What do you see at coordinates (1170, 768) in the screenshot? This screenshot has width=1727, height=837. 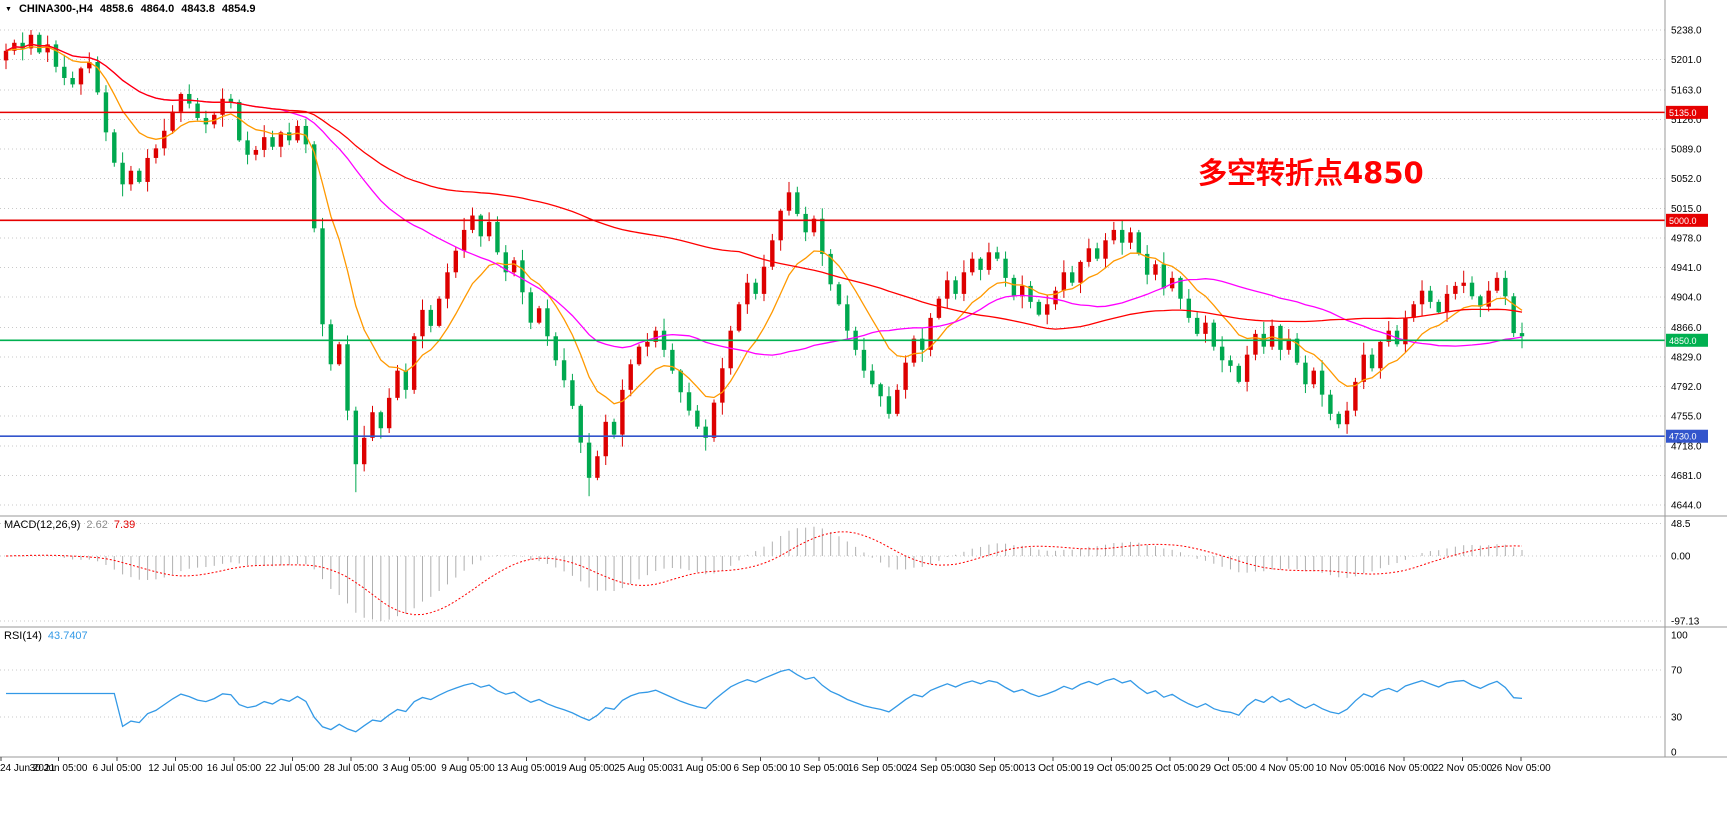 I see `time-axis-label: 25 Oct 05:00` at bounding box center [1170, 768].